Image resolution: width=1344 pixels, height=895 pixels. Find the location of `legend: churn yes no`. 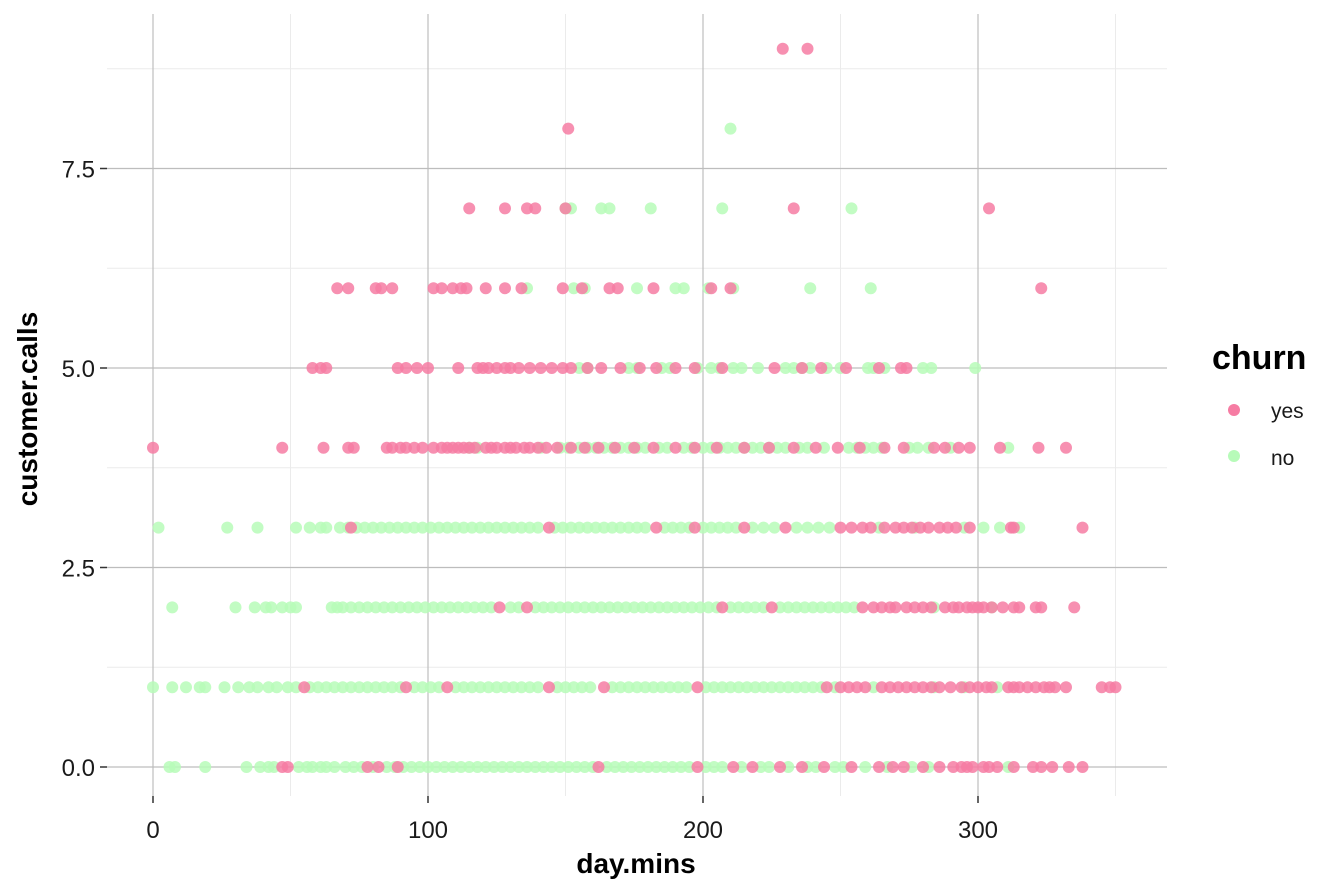

legend: churn yes no is located at coordinates (1259, 404).